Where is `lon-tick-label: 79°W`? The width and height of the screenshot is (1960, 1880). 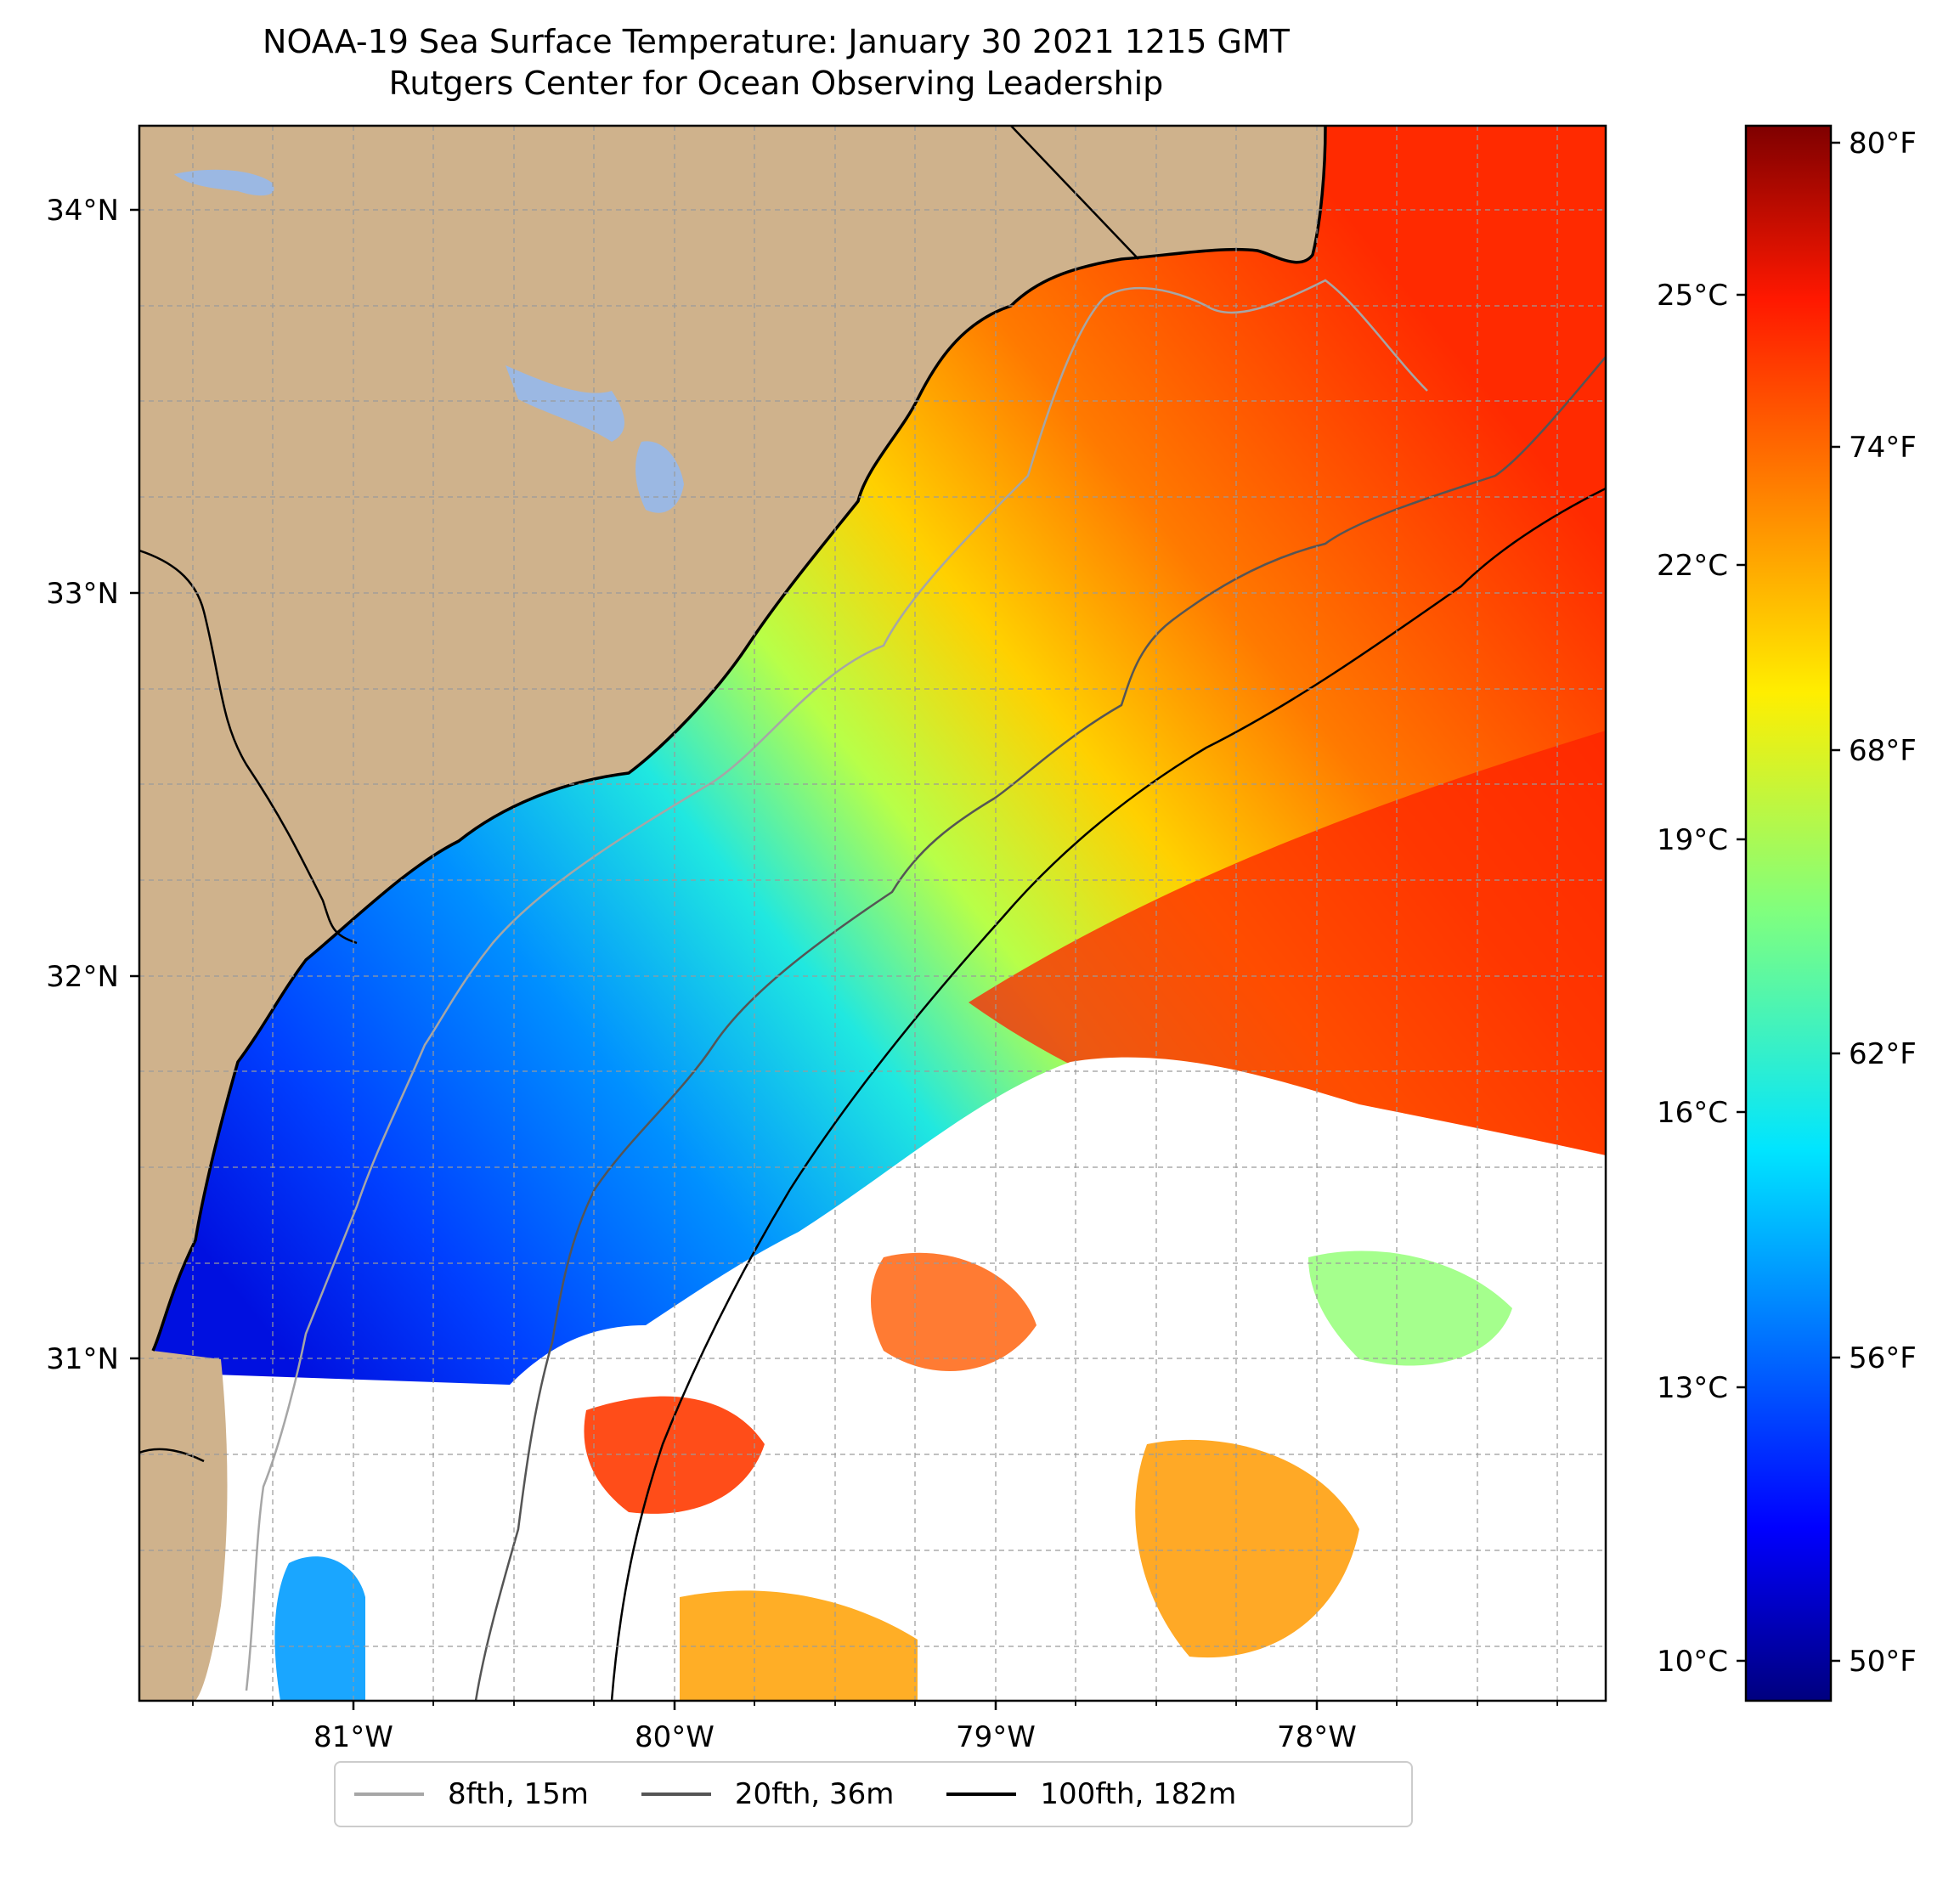 lon-tick-label: 79°W is located at coordinates (996, 1737).